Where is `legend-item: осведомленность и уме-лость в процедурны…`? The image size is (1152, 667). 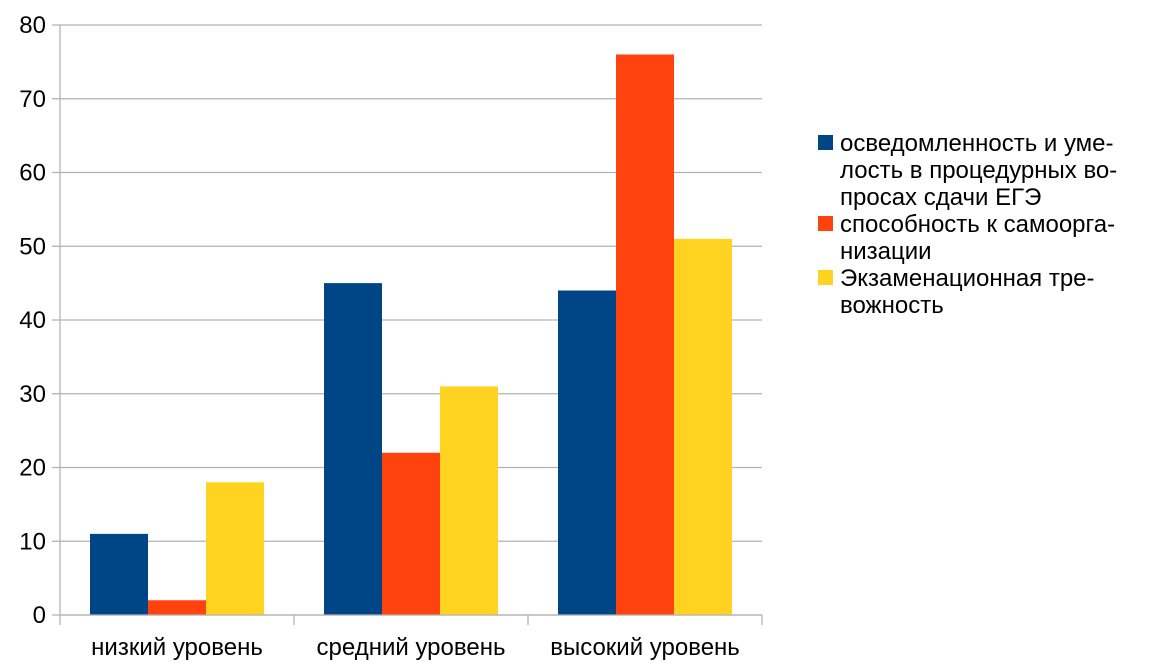 legend-item: осведомленность и уме-лость в процедурны… is located at coordinates (983, 170).